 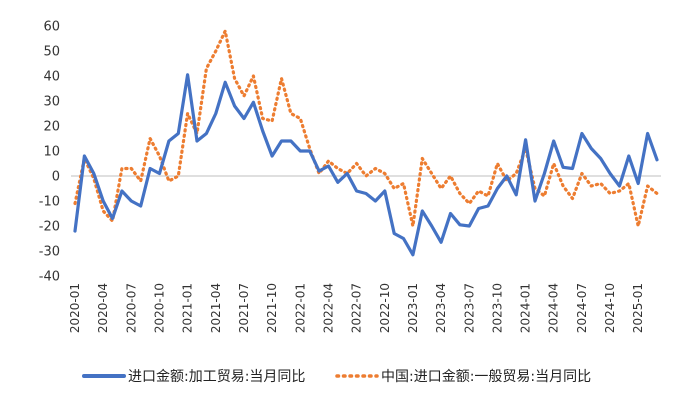 I want to click on legend-label-general-trade: 中国:进口金额:一般贸易:当月同比, so click(x=486, y=377).